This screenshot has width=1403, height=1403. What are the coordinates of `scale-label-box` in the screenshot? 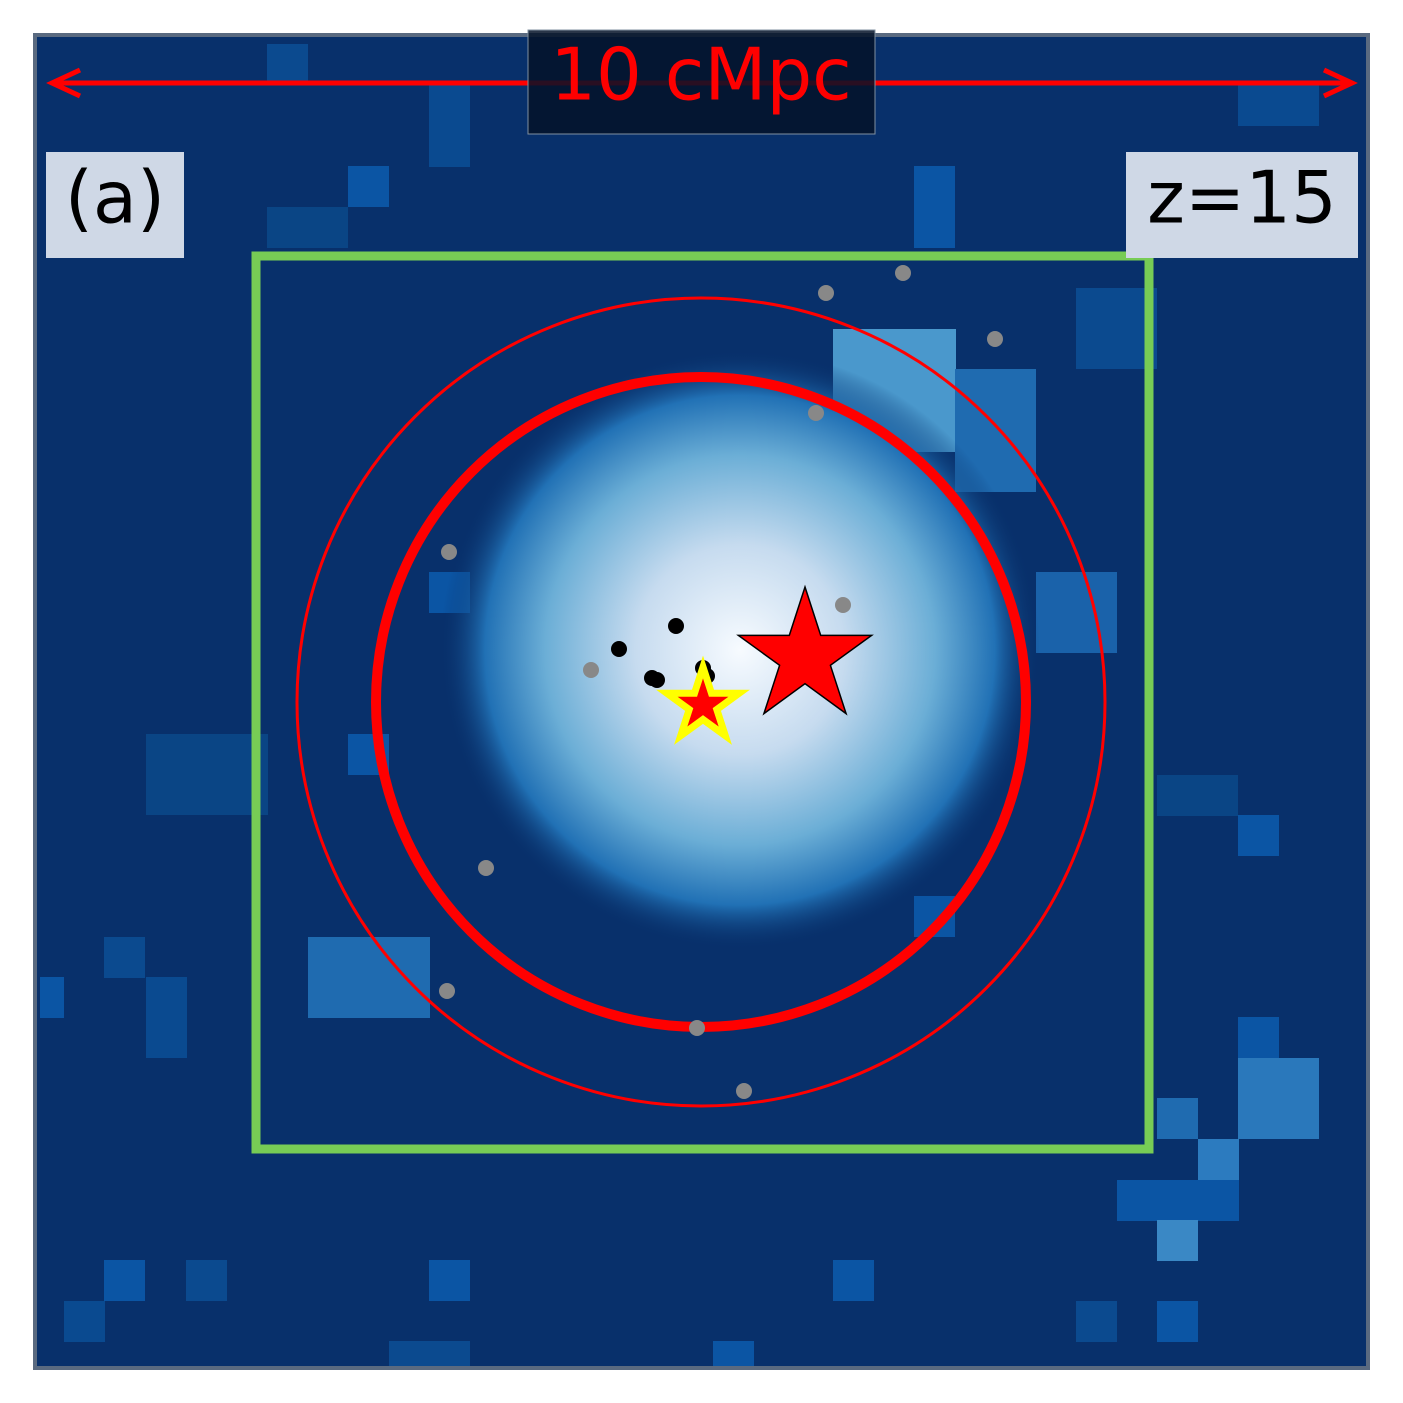 It's located at (701, 82).